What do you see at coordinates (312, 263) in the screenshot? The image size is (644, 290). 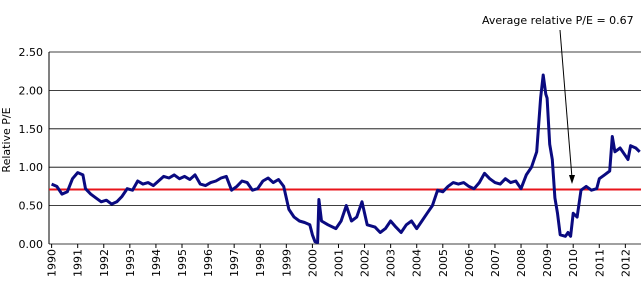 I see `x-tick-label: 2000` at bounding box center [312, 263].